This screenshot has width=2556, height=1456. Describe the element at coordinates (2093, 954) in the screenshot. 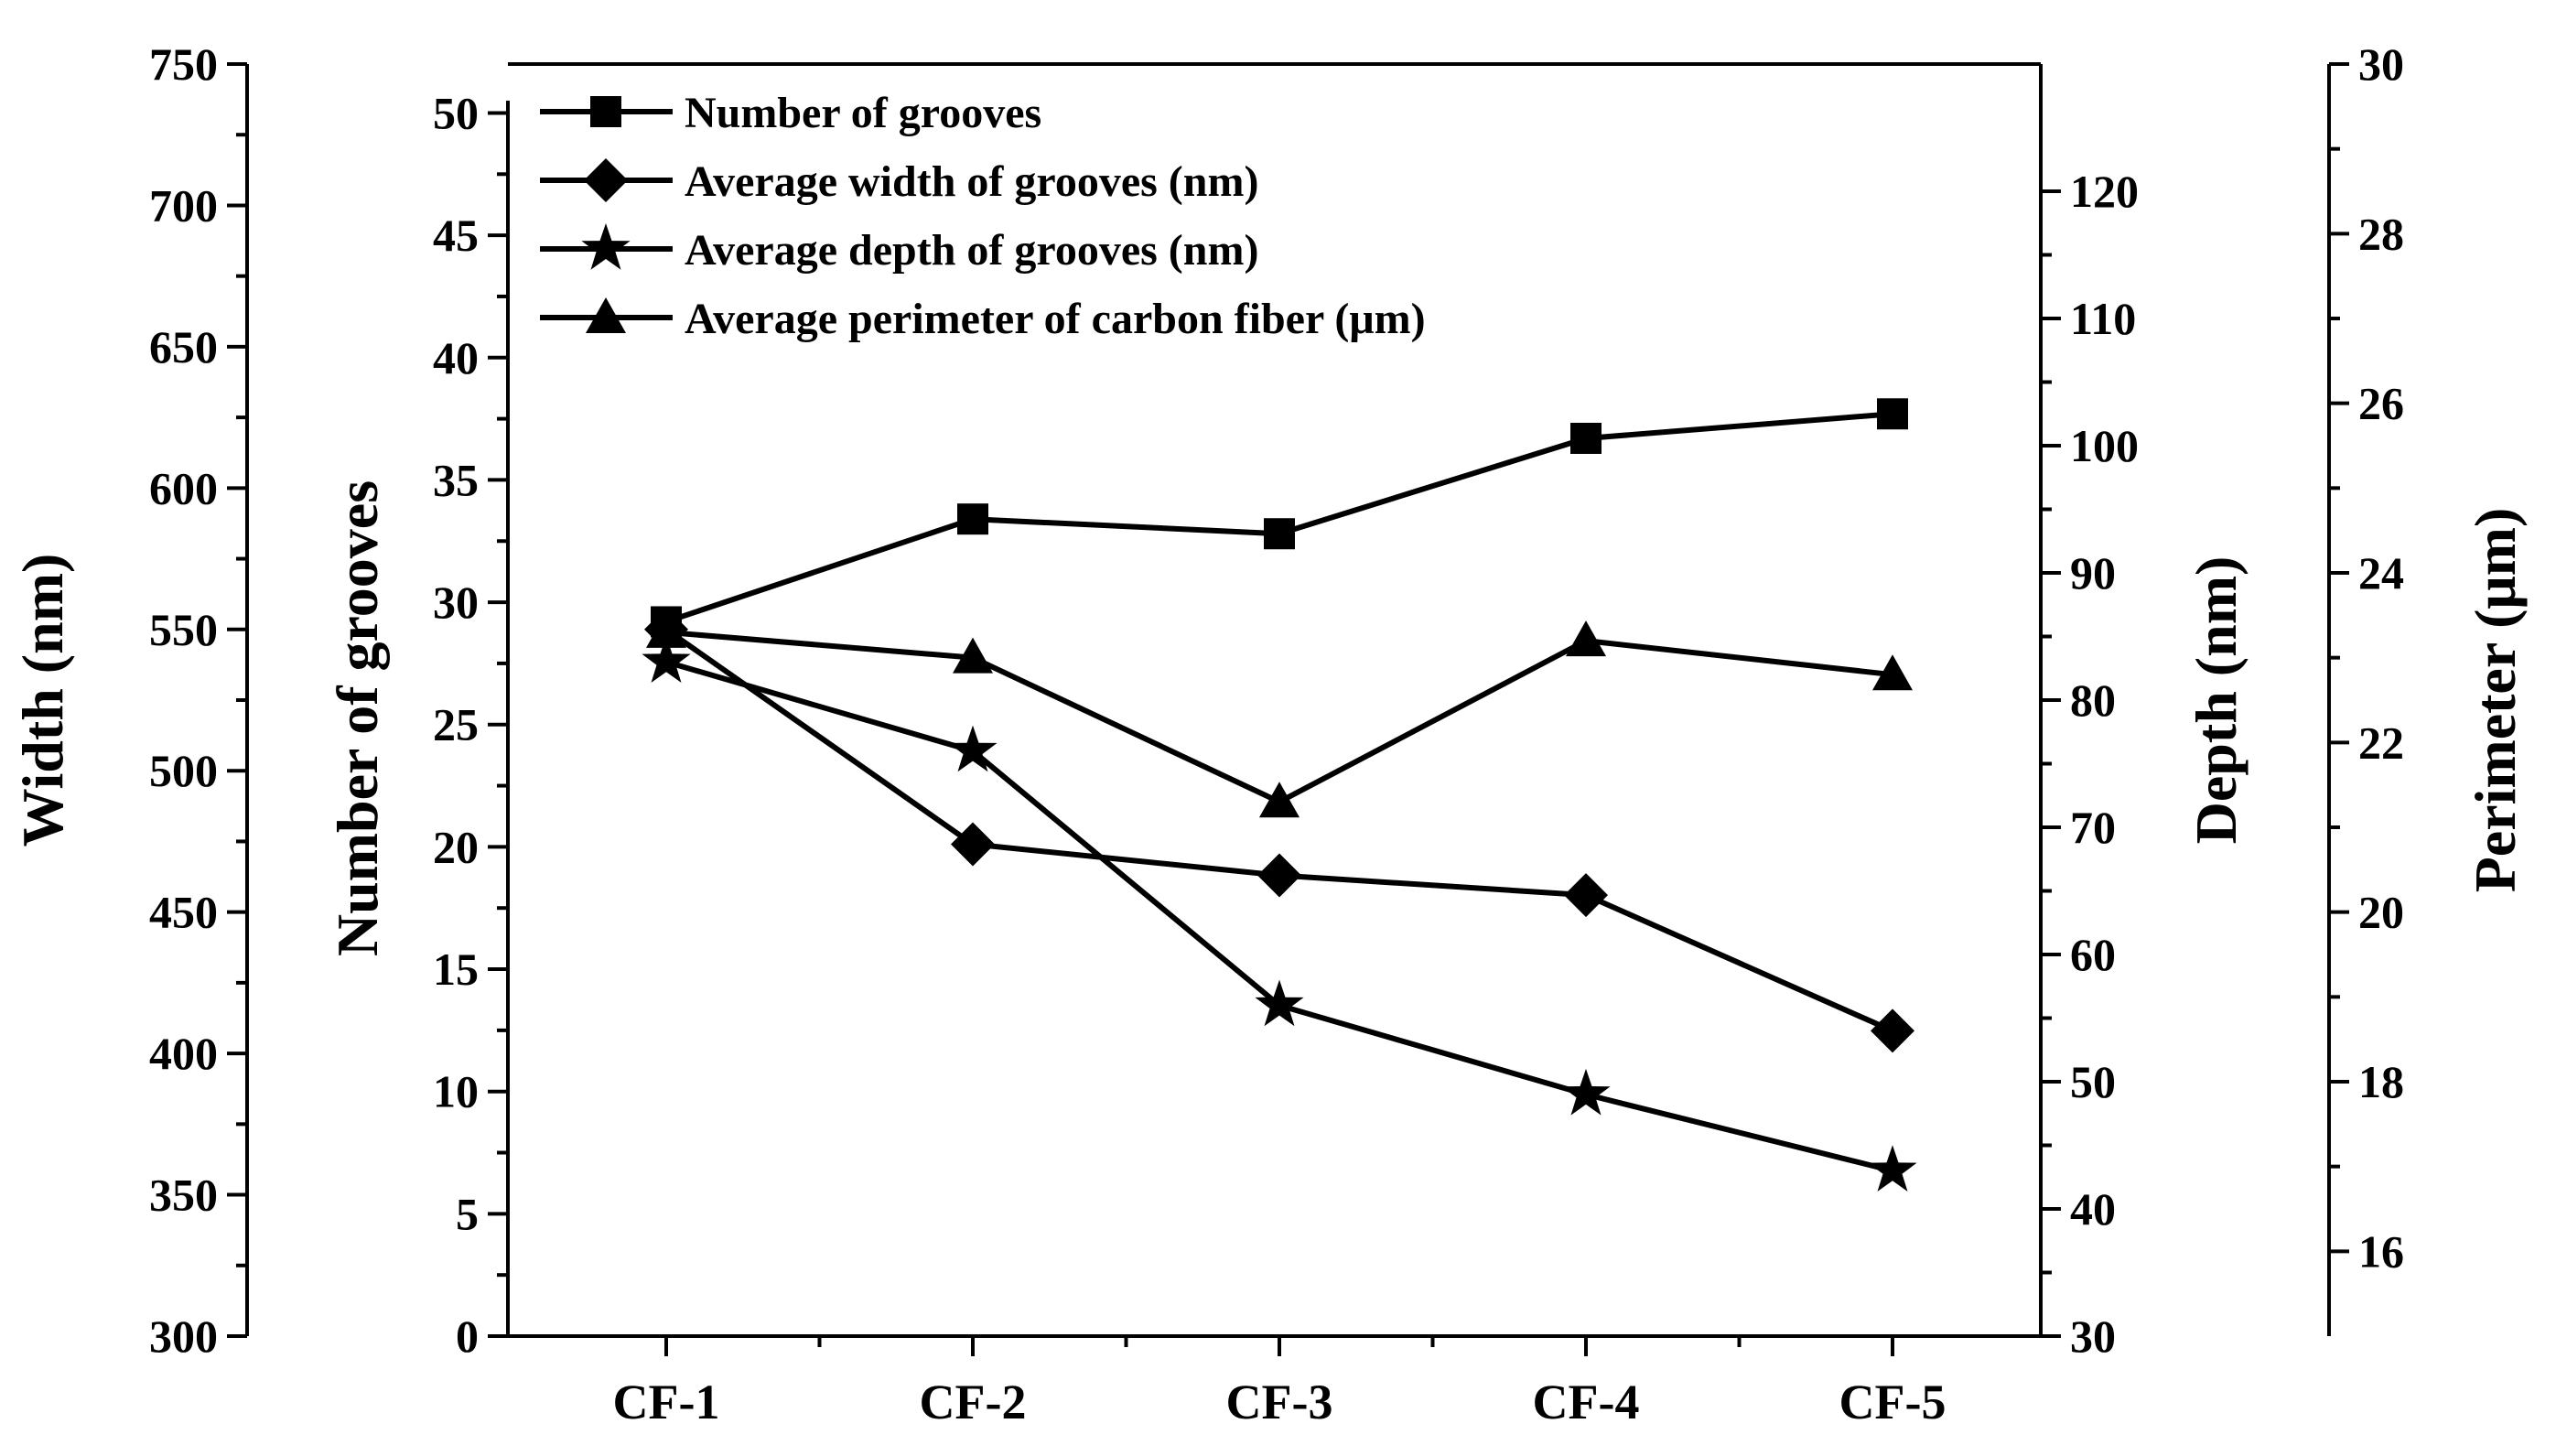

I see `depth-tick-label: 60` at that location.